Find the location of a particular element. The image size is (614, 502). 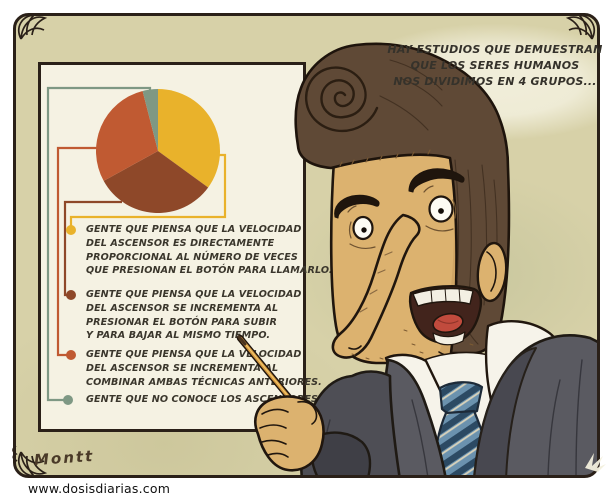

speech-line: QUE LOS SERES HUMANOS is located at coordinates (495, 65).